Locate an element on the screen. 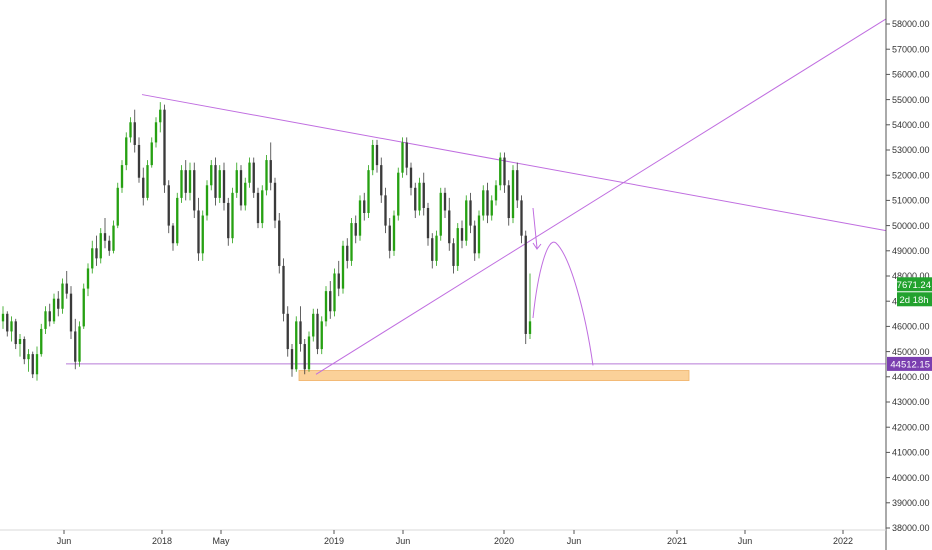  last-price-tag is located at coordinates (914, 284).